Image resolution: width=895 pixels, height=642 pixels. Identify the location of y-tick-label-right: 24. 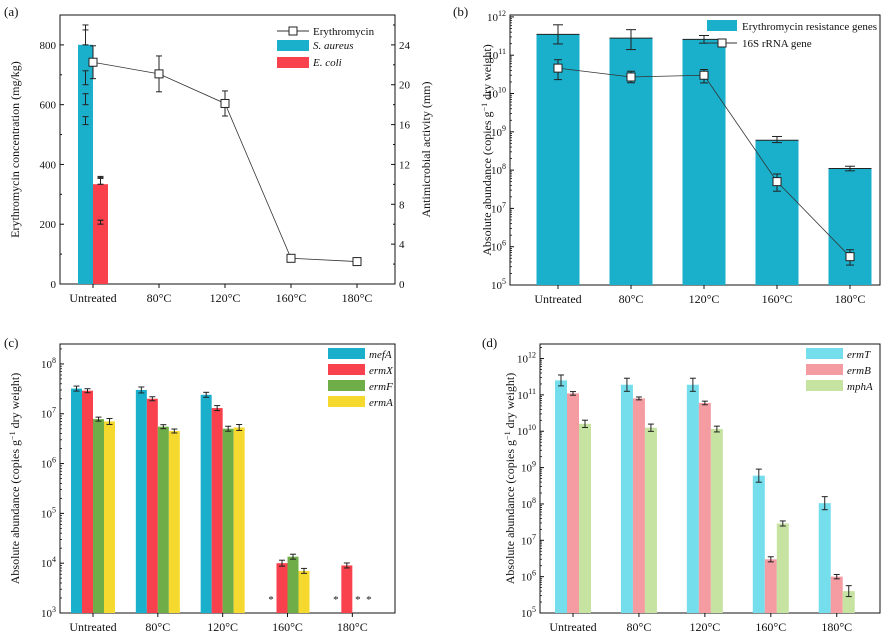
(405, 46).